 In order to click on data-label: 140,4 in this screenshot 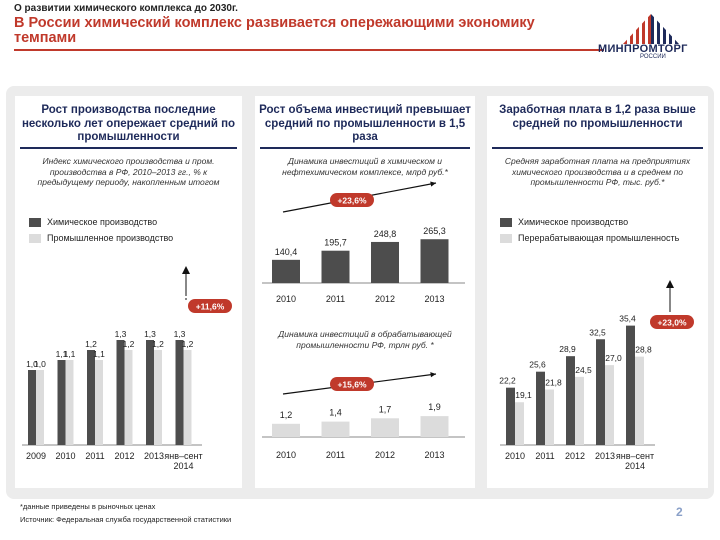, I will do `click(286, 252)`.